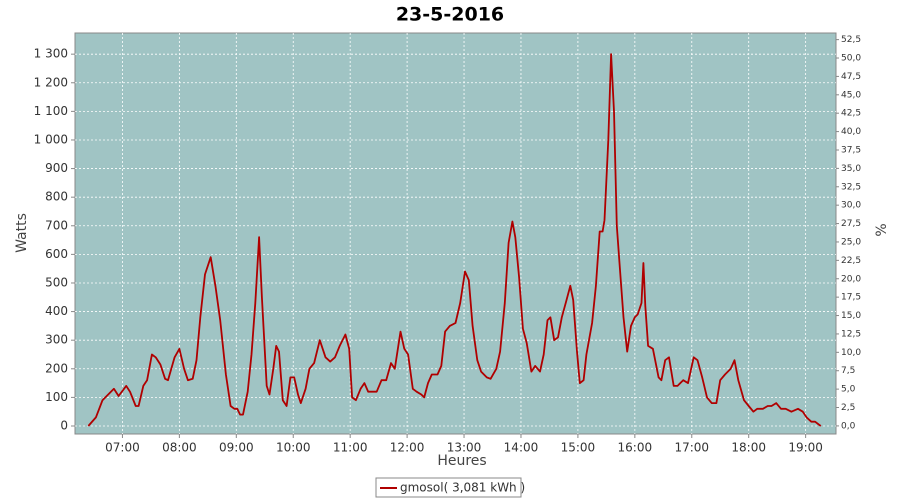  Describe the element at coordinates (851, 132) in the screenshot. I see `y2-tick-label: 40,0` at that location.